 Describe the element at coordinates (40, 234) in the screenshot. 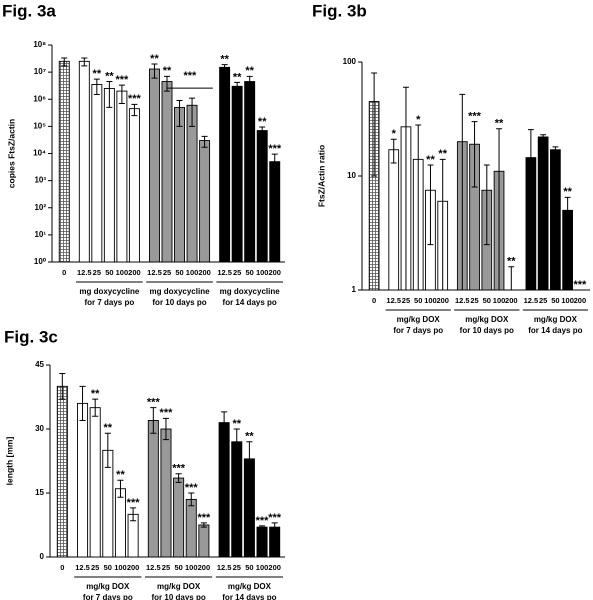

I see `y-tick-label: 10¹` at that location.